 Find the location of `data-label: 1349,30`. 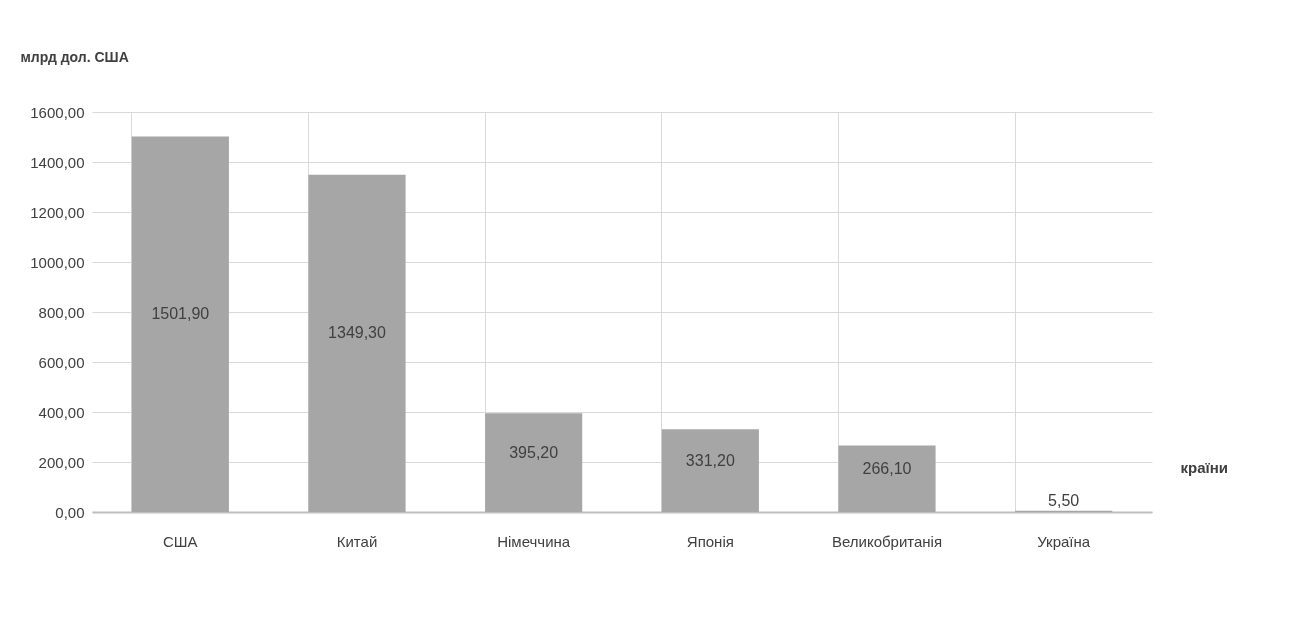

data-label: 1349,30 is located at coordinates (357, 333).